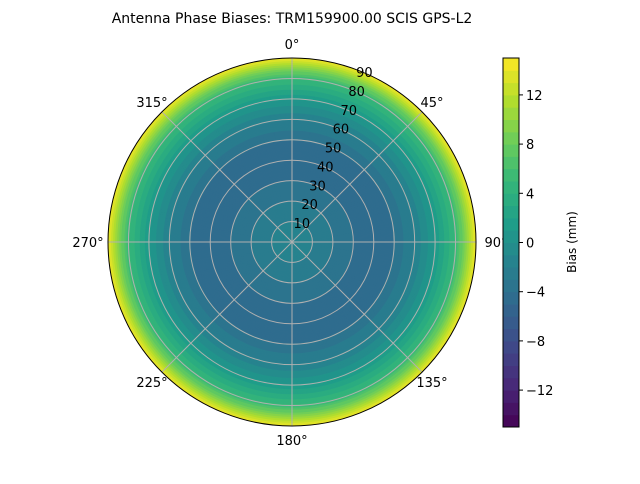 The height and width of the screenshot is (484, 640). I want to click on angular-tick-label: 180°, so click(291, 441).